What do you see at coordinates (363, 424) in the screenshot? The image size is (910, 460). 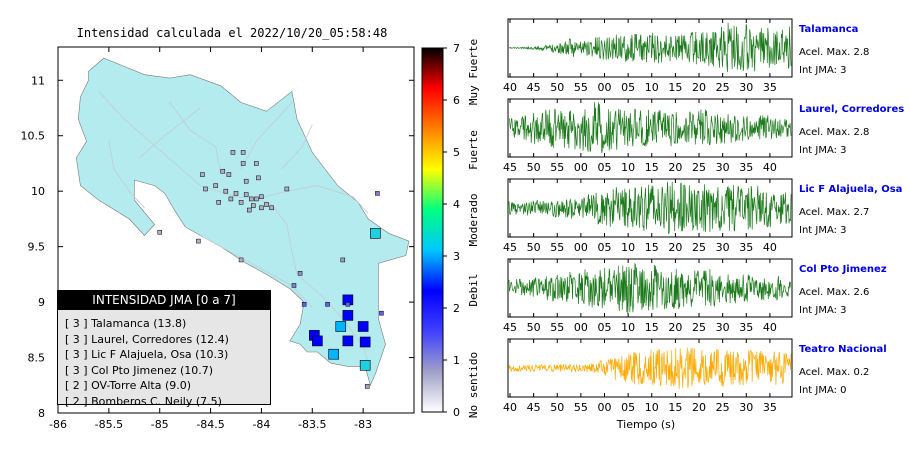 I see `map-x-tick-label: -83` at bounding box center [363, 424].